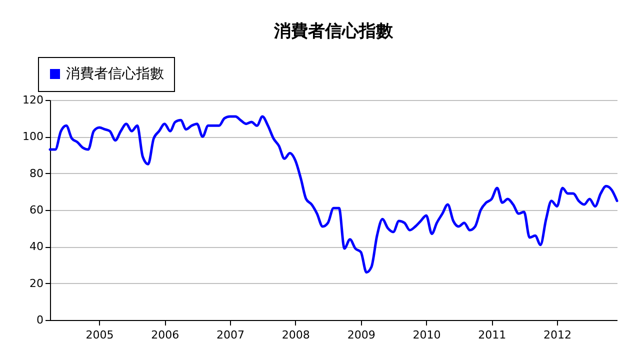 The width and height of the screenshot is (637, 347). I want to click on x-tick-label: 2008, so click(296, 335).